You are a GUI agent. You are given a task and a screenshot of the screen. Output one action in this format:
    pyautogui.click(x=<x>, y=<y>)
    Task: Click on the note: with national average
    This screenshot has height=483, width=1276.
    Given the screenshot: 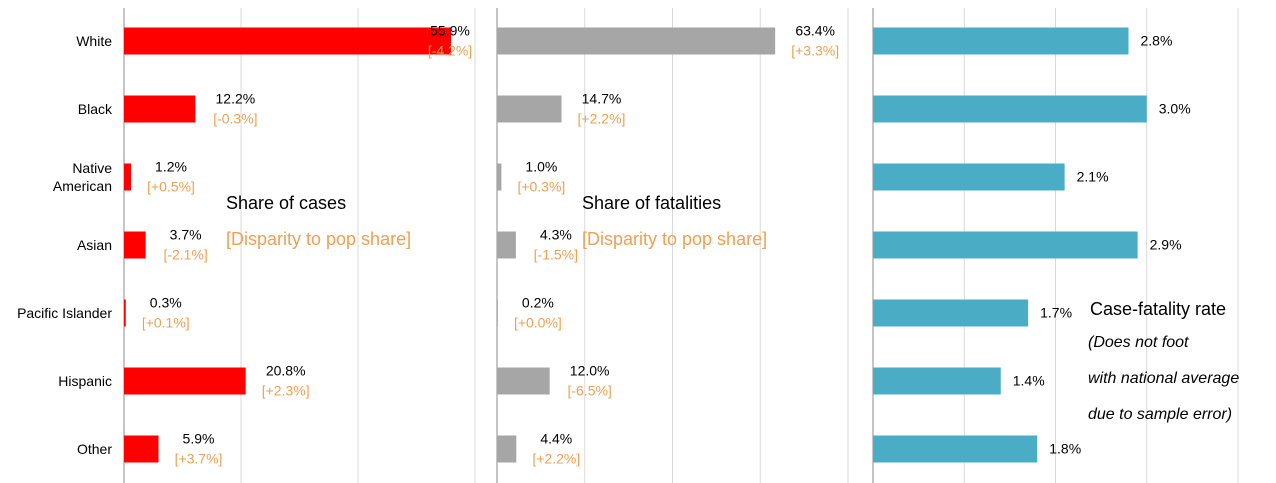 What is the action you would take?
    pyautogui.click(x=1163, y=378)
    